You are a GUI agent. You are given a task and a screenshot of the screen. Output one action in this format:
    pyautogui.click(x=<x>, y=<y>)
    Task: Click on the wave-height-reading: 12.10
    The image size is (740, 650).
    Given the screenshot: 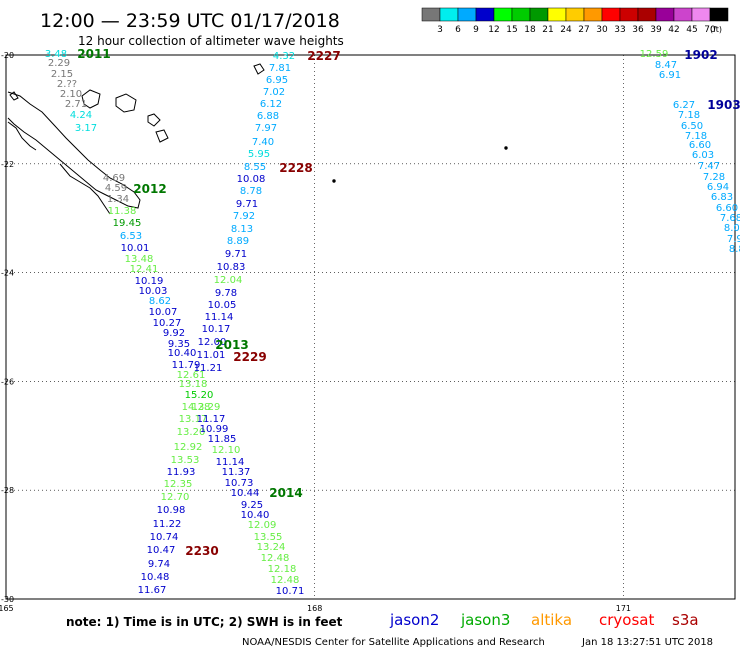 What is the action you would take?
    pyautogui.click(x=226, y=450)
    